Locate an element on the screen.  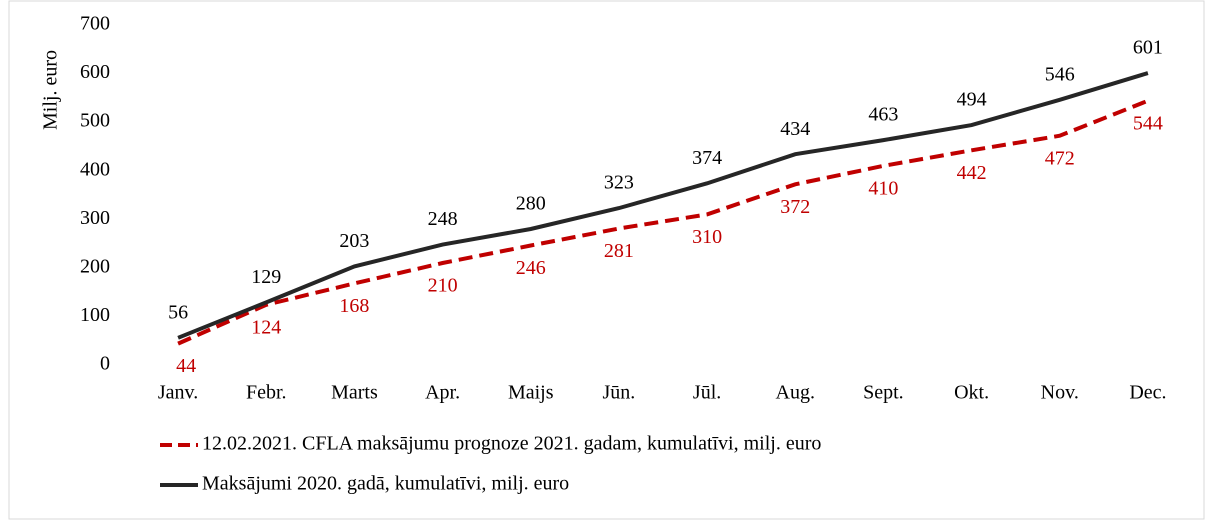
x-tick-label: Jūl. is located at coordinates (707, 393).